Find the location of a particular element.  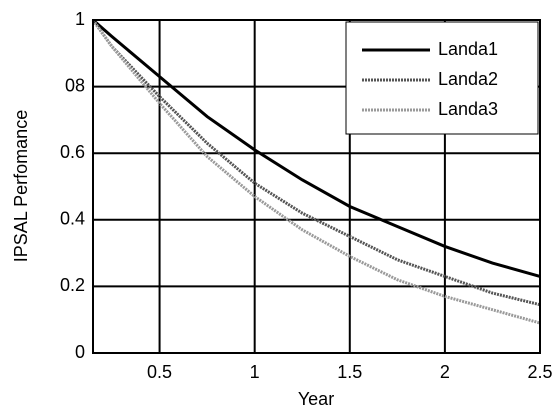

legend-label: Landa3 is located at coordinates (468, 109).